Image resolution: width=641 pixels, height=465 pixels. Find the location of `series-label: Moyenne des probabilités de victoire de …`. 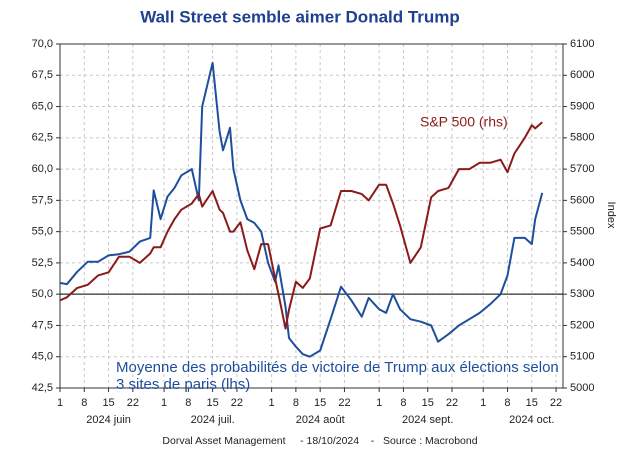

series-label: Moyenne des probabilités de victoire de … is located at coordinates (337, 376).